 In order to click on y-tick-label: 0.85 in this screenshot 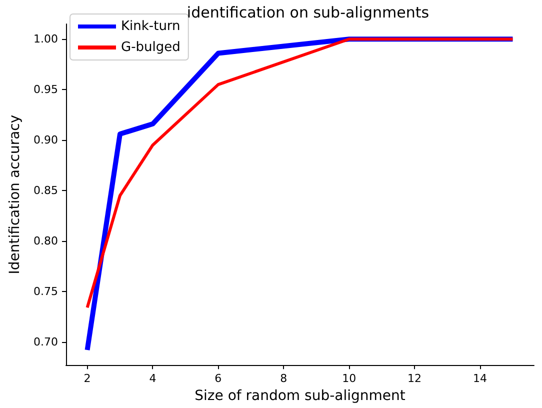, I will do `click(46, 191)`.